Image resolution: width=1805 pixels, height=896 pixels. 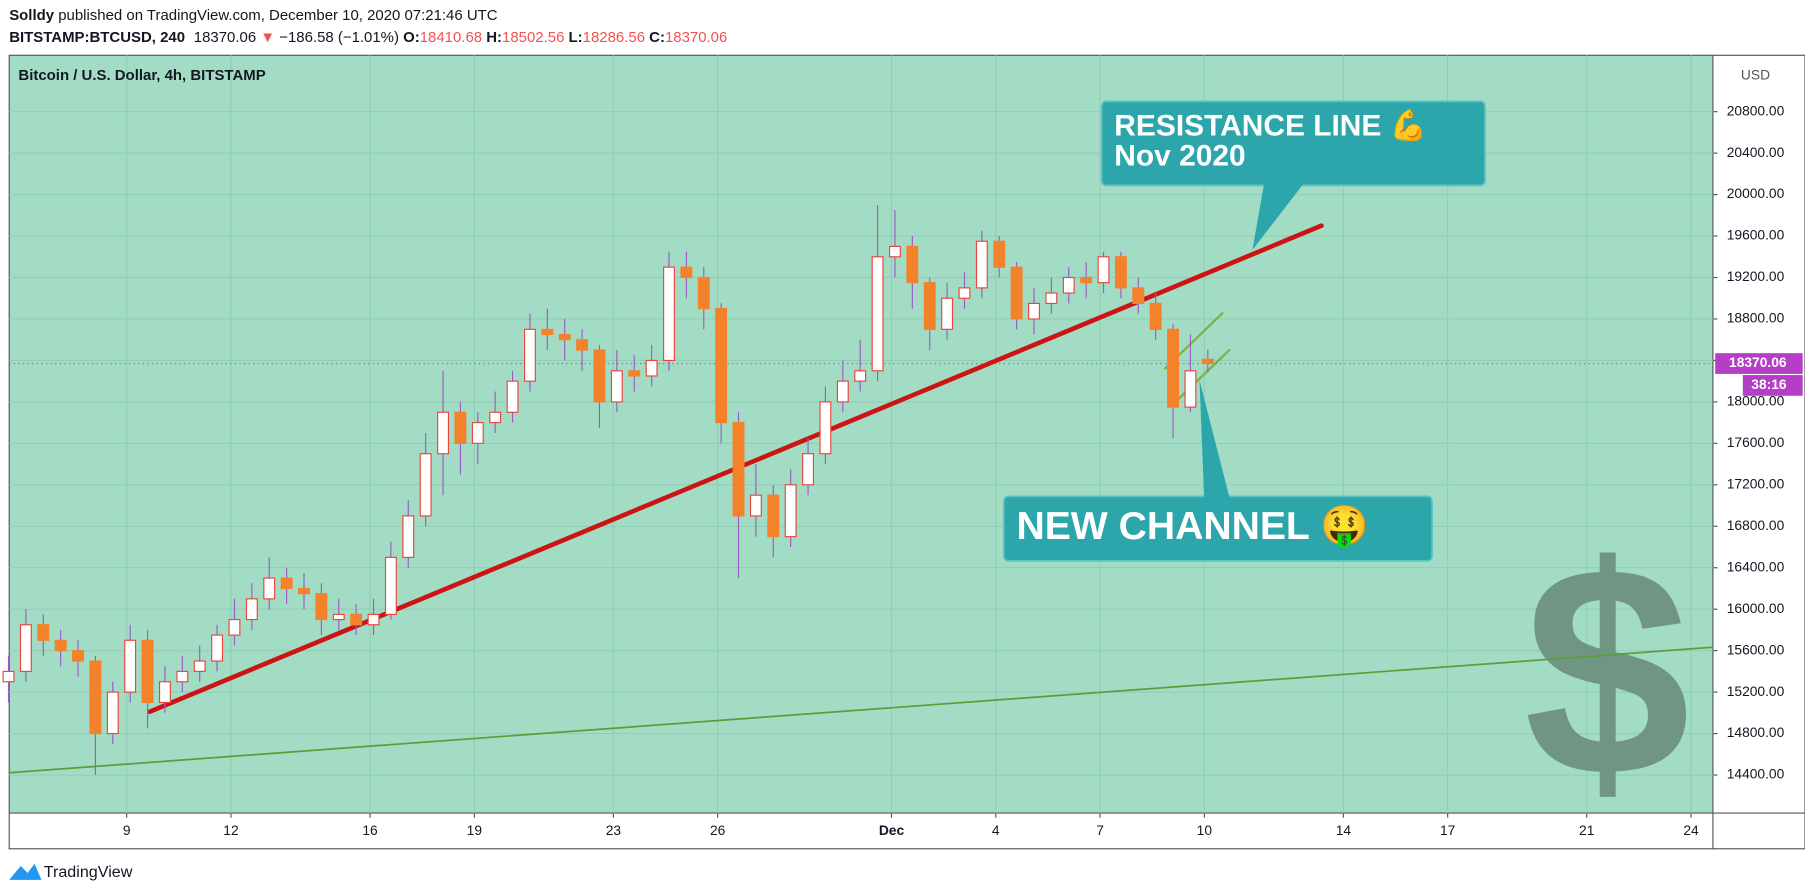 I want to click on callout-text: RESISTANCE LINE 💪, so click(x=1270, y=125).